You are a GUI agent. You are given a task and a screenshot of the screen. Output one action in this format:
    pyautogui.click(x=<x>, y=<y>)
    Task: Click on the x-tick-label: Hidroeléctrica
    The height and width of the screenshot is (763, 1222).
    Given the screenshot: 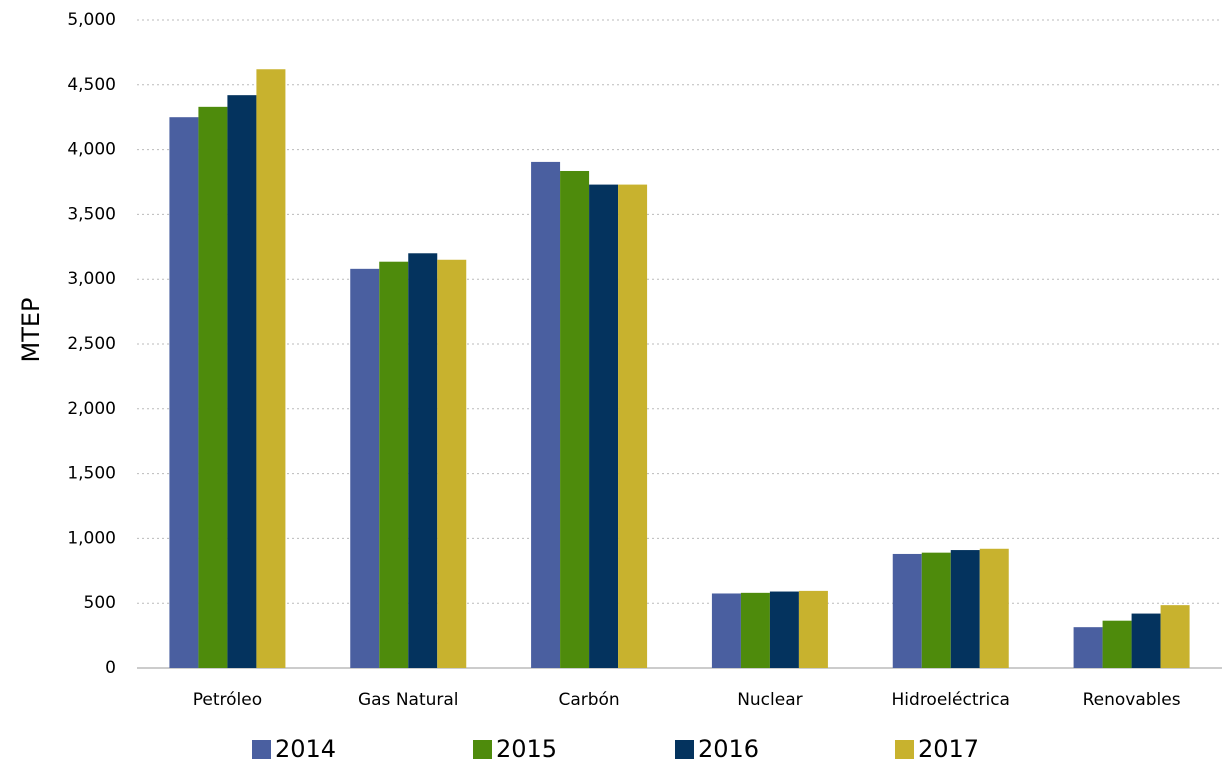 What is the action you would take?
    pyautogui.click(x=951, y=700)
    